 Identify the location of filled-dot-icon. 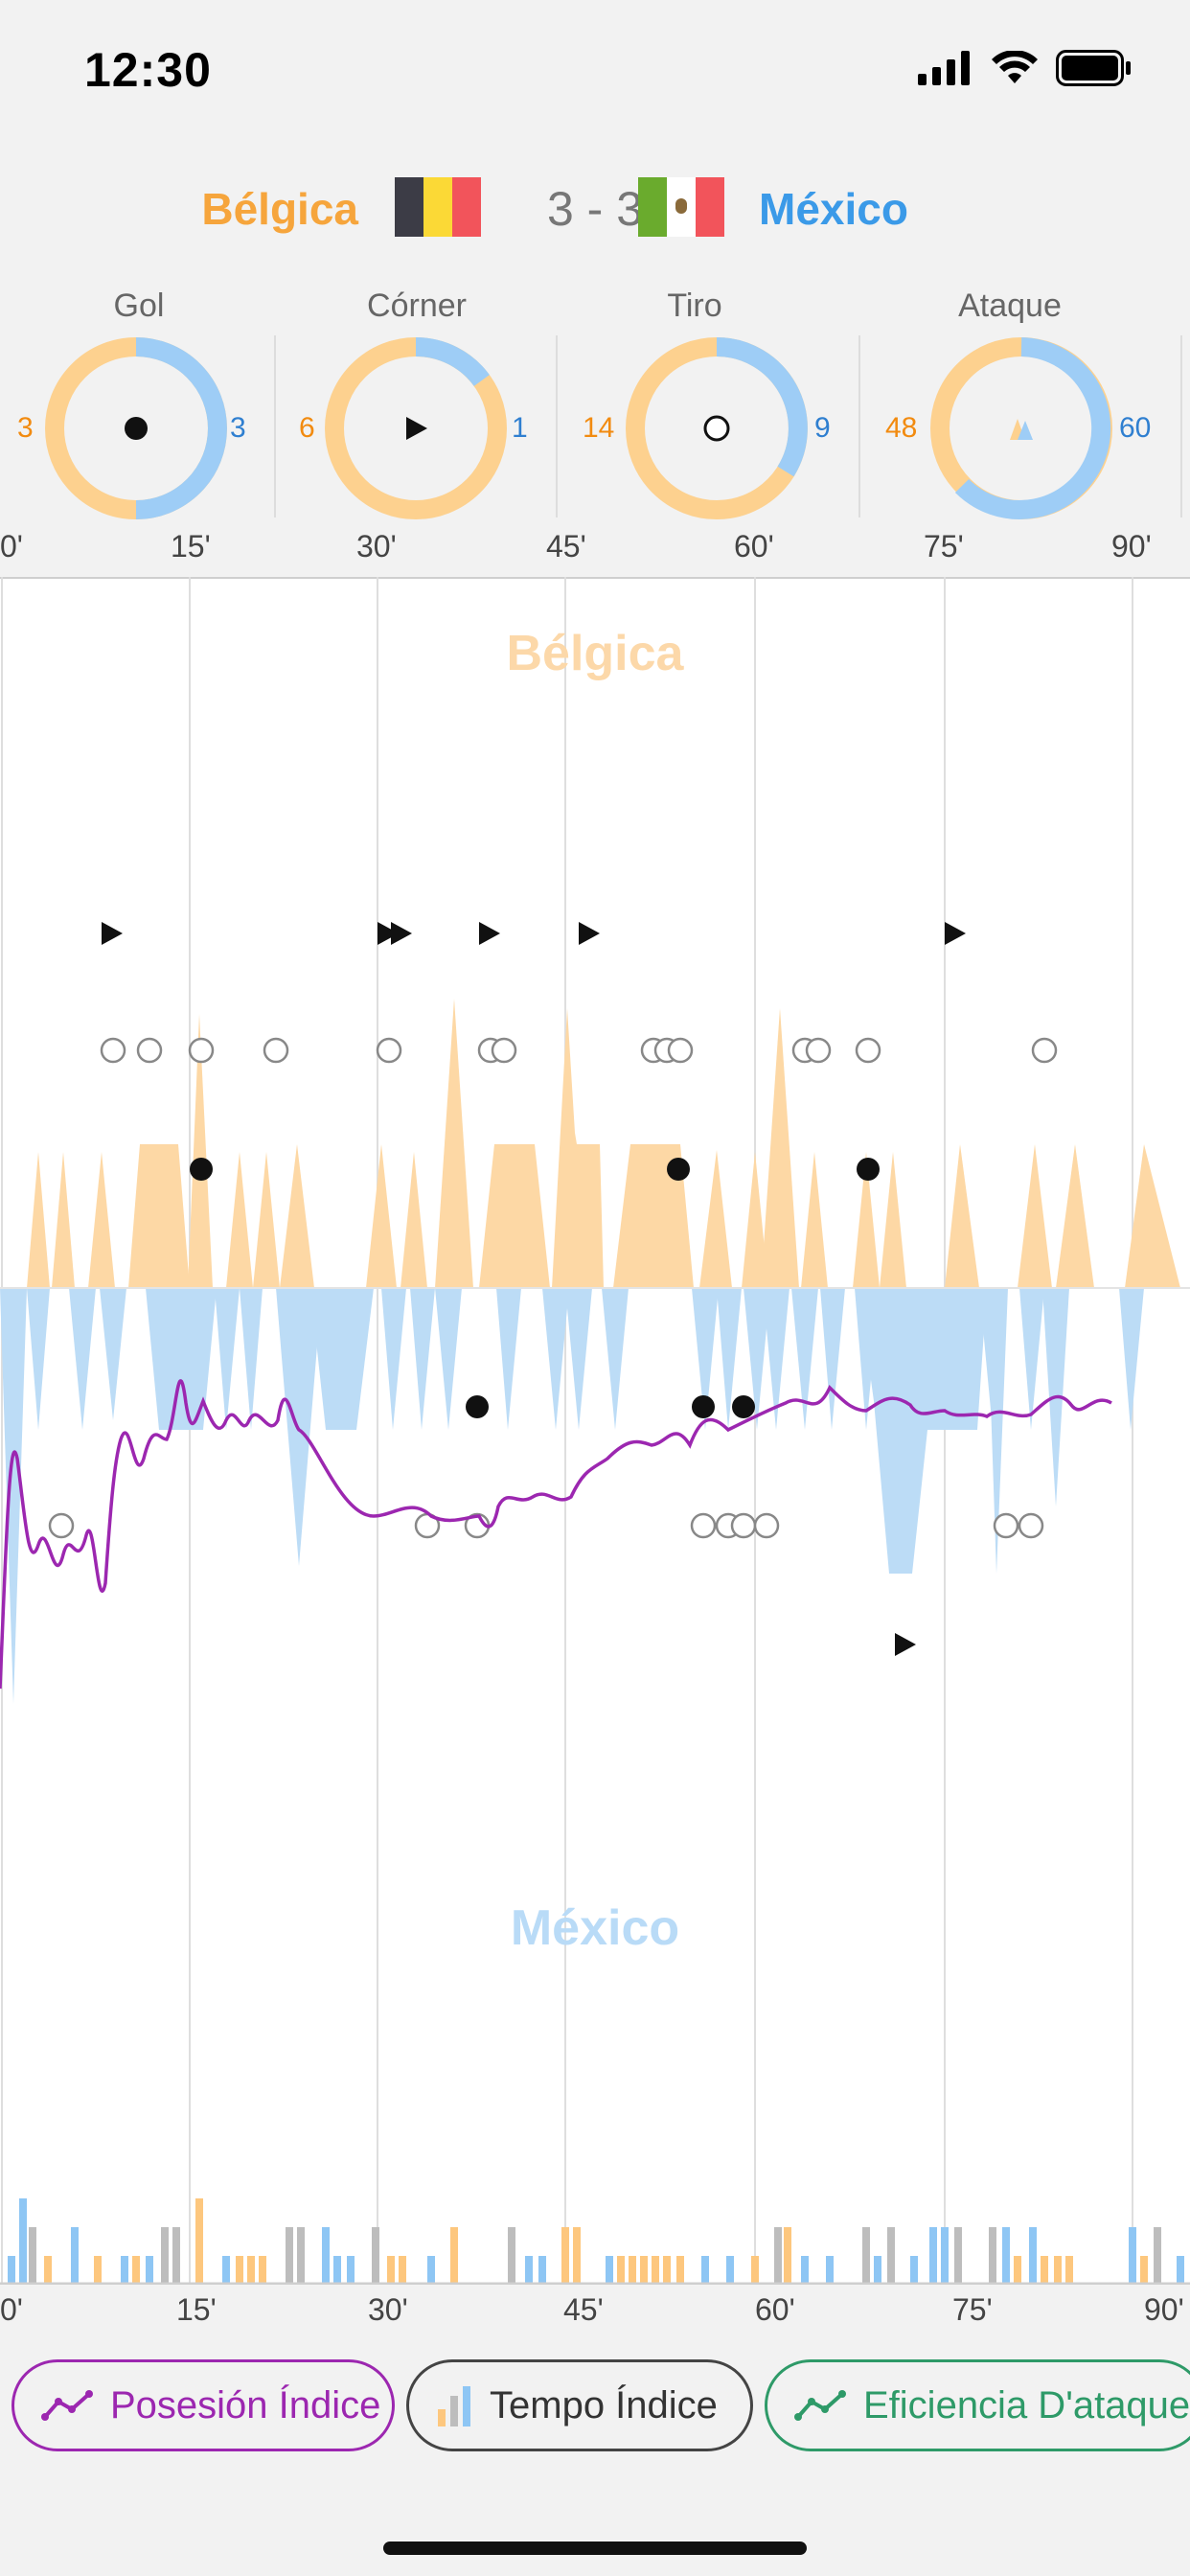
(136, 428).